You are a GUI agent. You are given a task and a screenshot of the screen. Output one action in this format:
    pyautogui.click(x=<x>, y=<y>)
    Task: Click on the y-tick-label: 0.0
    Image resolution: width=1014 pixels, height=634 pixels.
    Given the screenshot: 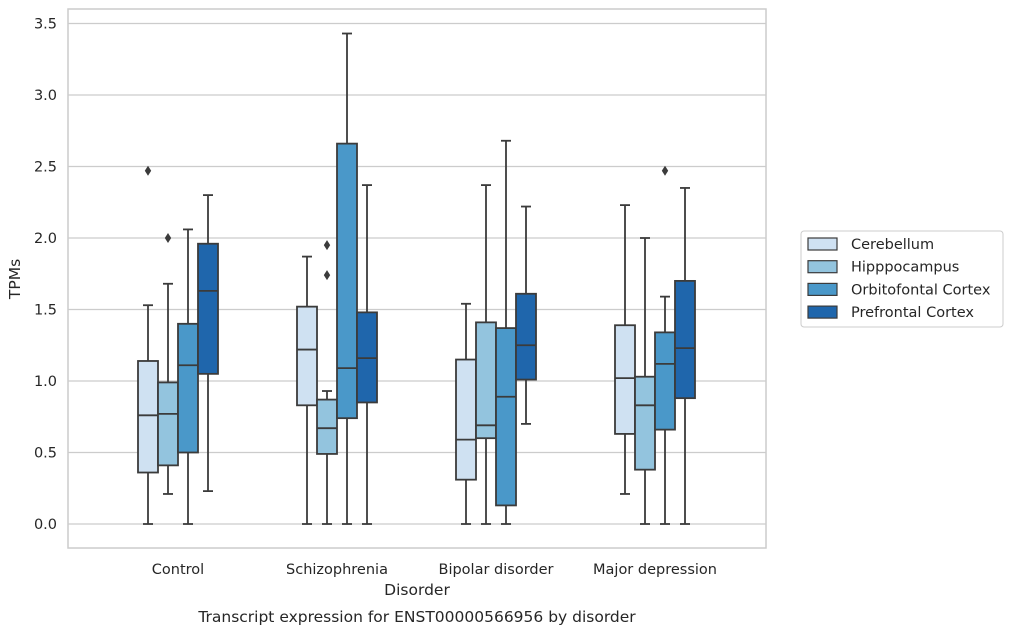 What is the action you would take?
    pyautogui.click(x=45, y=525)
    